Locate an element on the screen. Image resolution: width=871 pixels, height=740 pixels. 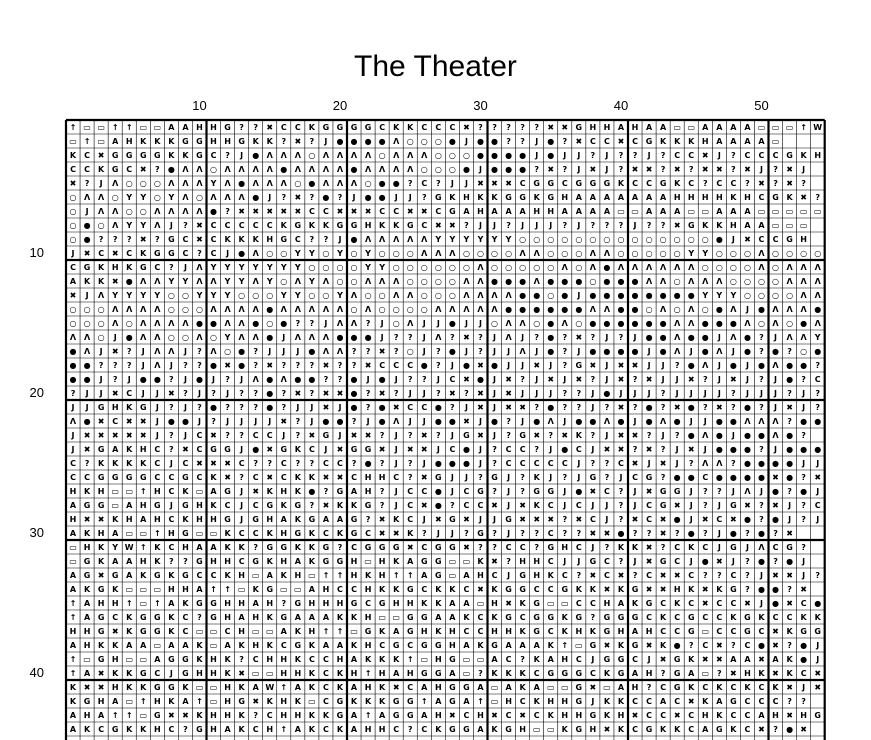
pattern-cell: ↑ is located at coordinates (199, 701).